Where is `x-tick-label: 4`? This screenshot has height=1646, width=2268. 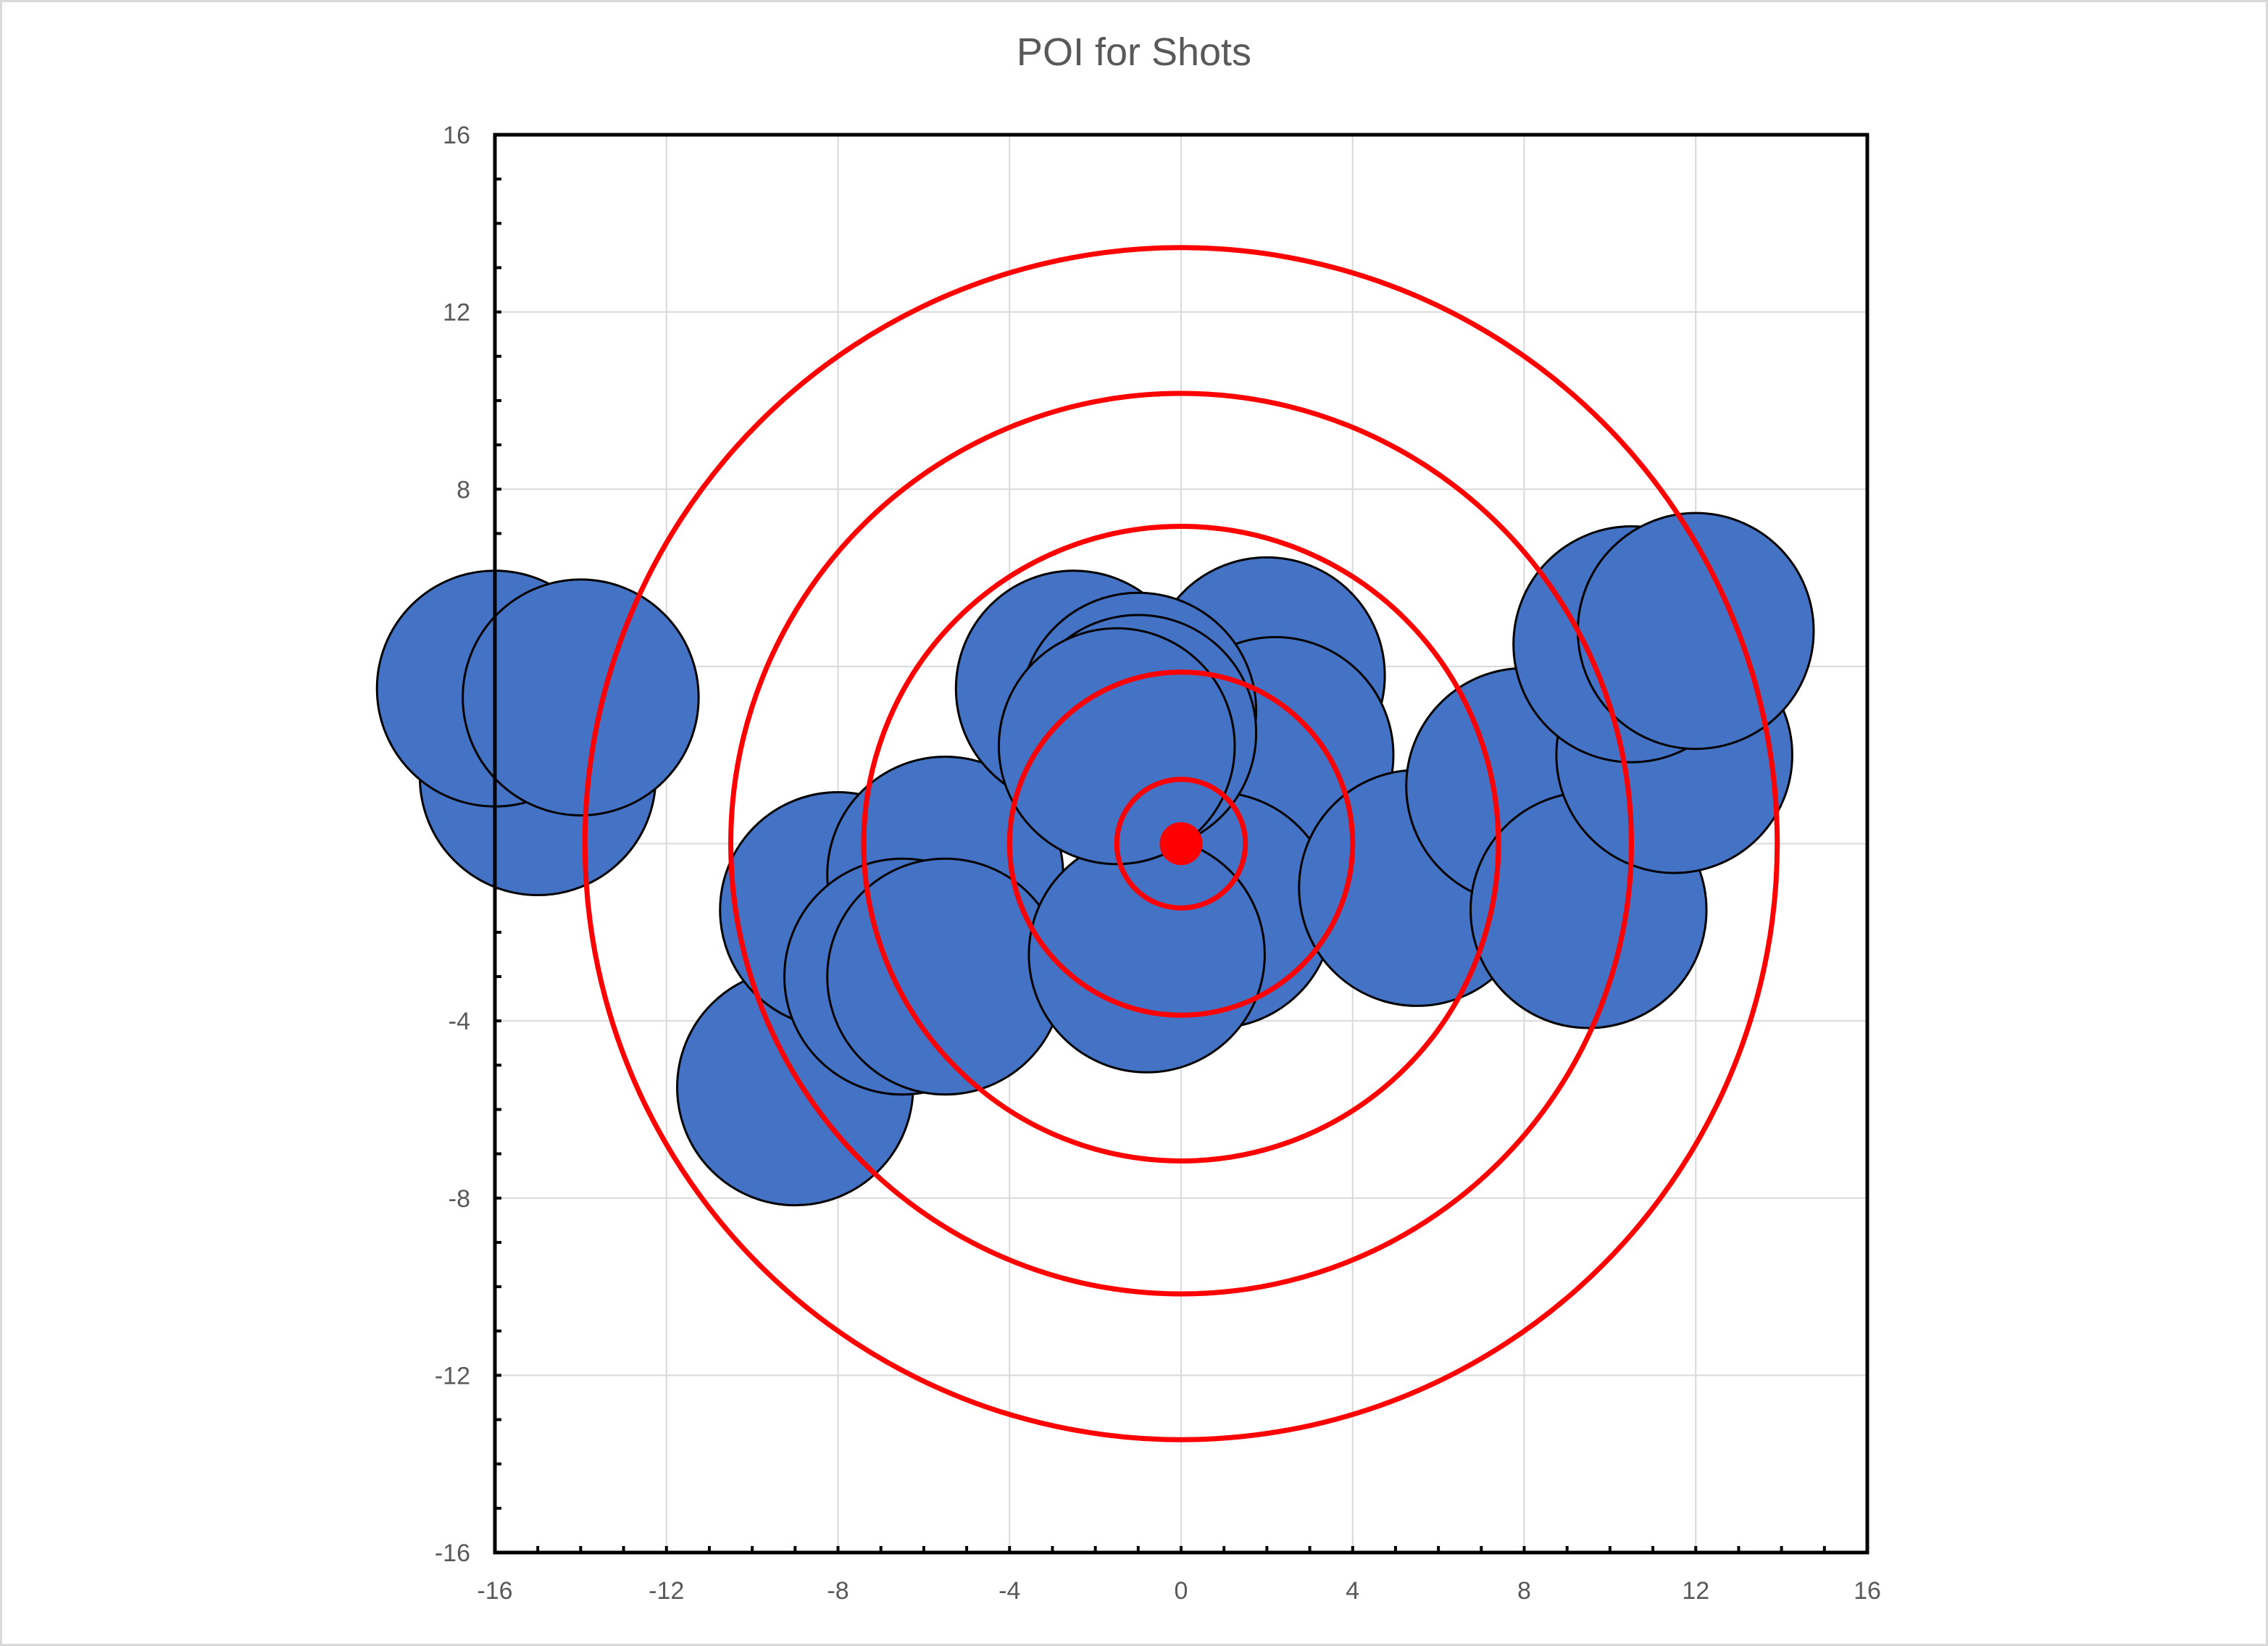
x-tick-label: 4 is located at coordinates (1353, 1591).